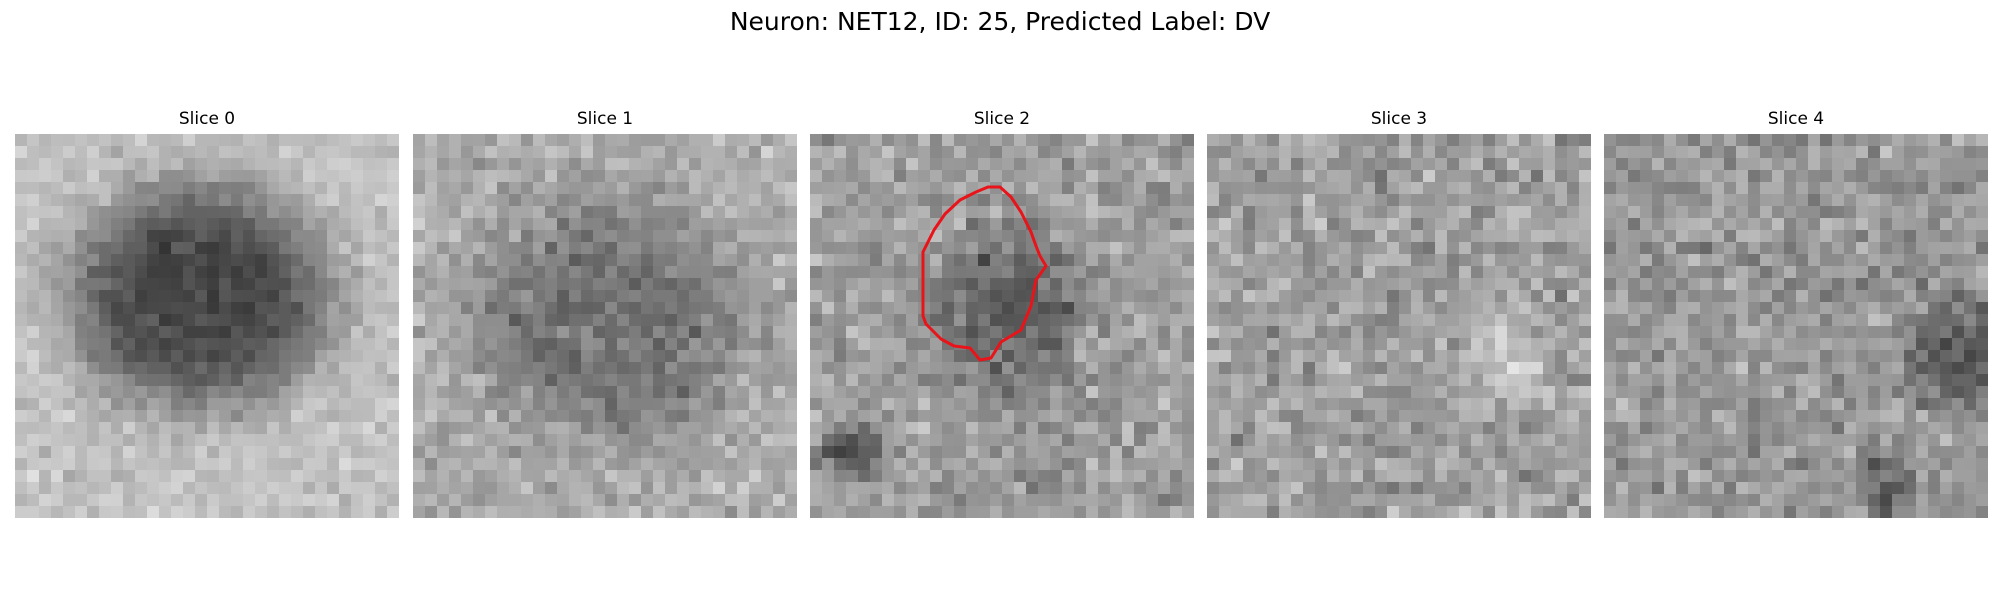  What do you see at coordinates (605, 119) in the screenshot?
I see `slice-title: Slice 1` at bounding box center [605, 119].